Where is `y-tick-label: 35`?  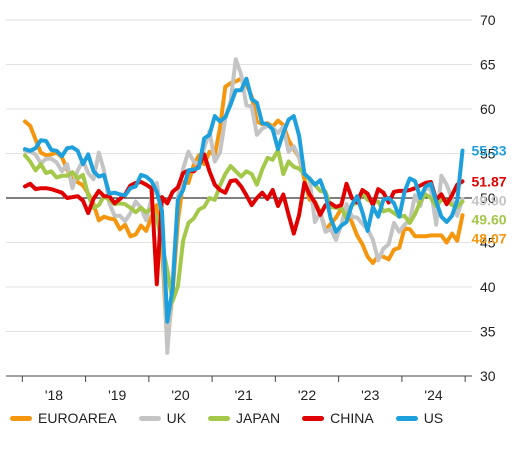
y-tick-label: 35 is located at coordinates (488, 332).